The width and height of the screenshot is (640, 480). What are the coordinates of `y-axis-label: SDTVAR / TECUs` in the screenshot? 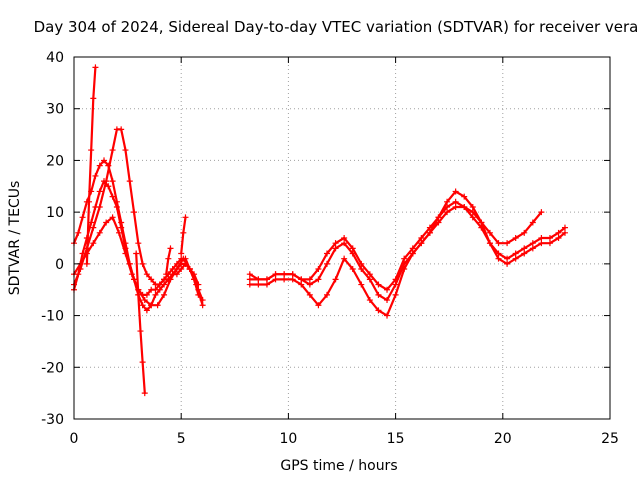 It's located at (15, 238).